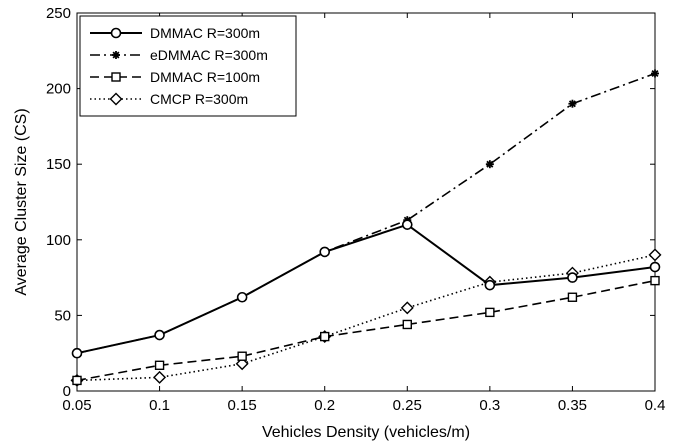 Image resolution: width=688 pixels, height=443 pixels. Describe the element at coordinates (242, 405) in the screenshot. I see `x-tick-label: 0.15` at that location.